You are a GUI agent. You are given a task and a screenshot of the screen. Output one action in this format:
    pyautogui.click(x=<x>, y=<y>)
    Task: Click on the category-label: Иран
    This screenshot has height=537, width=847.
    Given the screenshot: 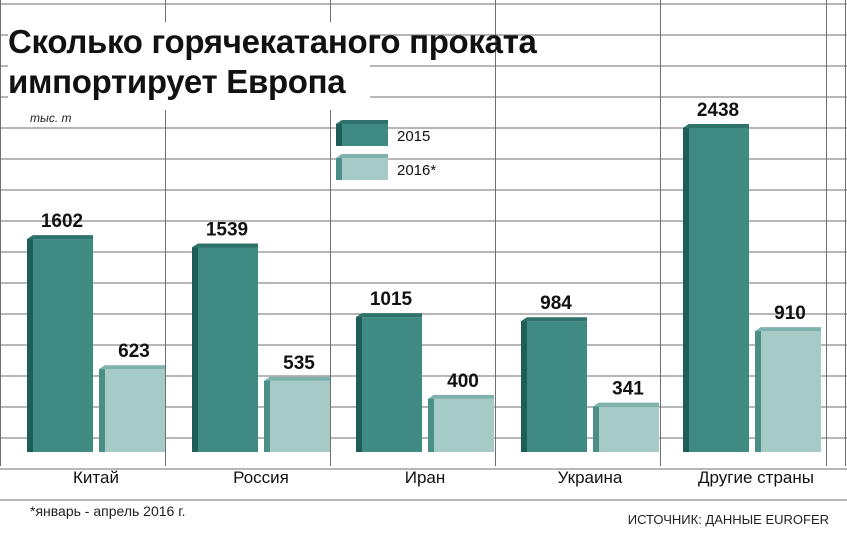 What is the action you would take?
    pyautogui.click(x=425, y=477)
    